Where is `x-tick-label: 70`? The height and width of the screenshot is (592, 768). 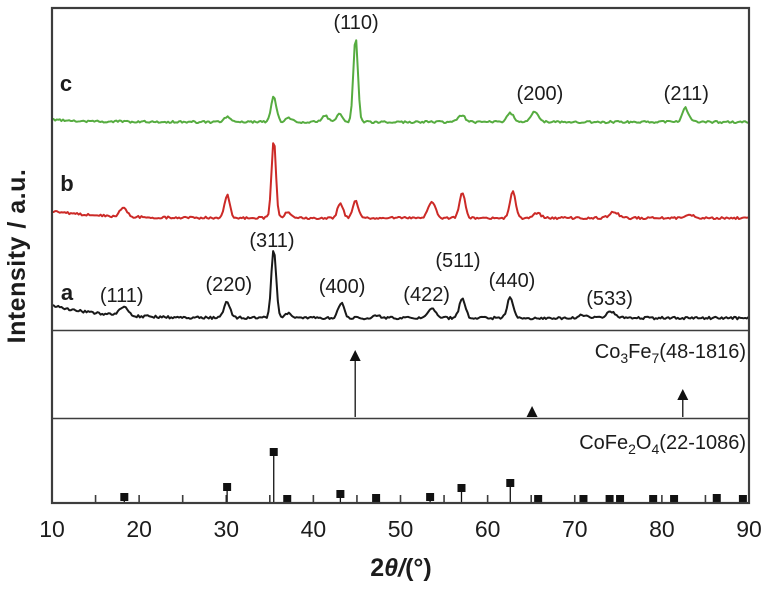
x-tick-label: 70 is located at coordinates (575, 529).